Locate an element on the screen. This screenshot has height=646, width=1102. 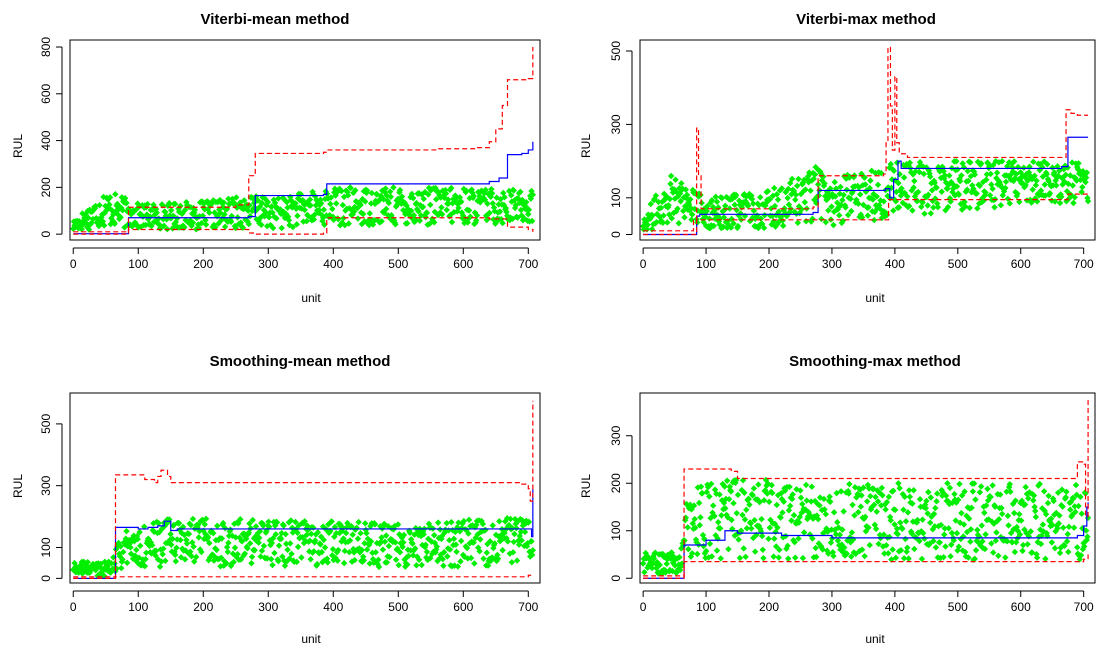
x-axis-label: unit is located at coordinates (311, 298).